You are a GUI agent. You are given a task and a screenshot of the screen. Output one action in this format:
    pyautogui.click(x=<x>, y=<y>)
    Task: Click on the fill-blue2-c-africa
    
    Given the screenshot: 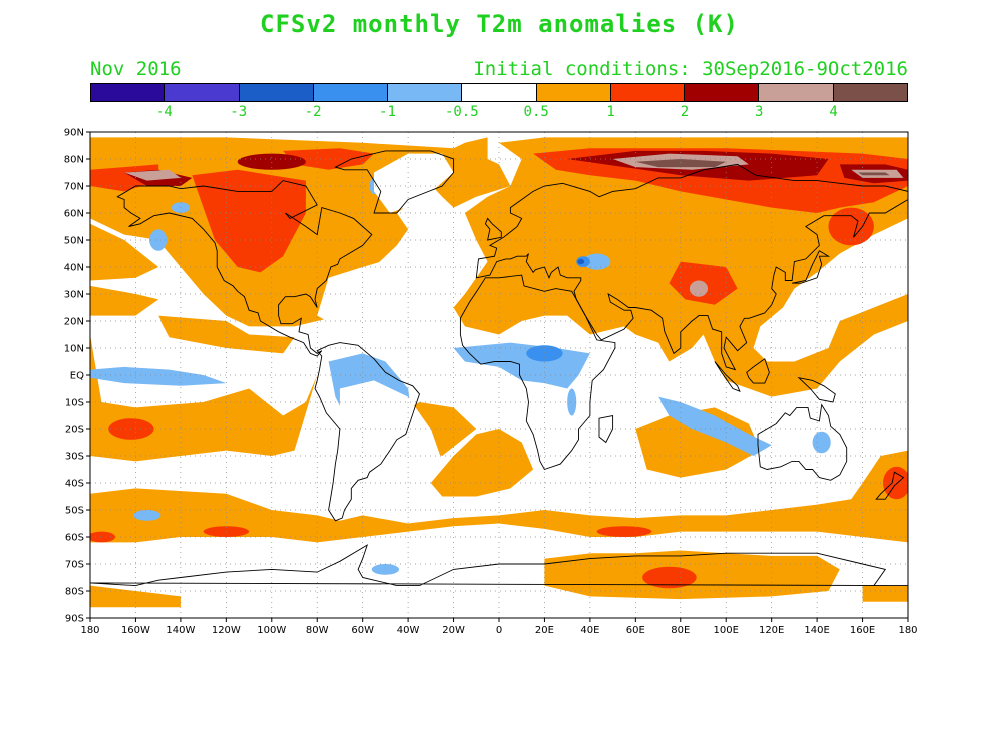 What is the action you would take?
    pyautogui.click(x=544, y=353)
    